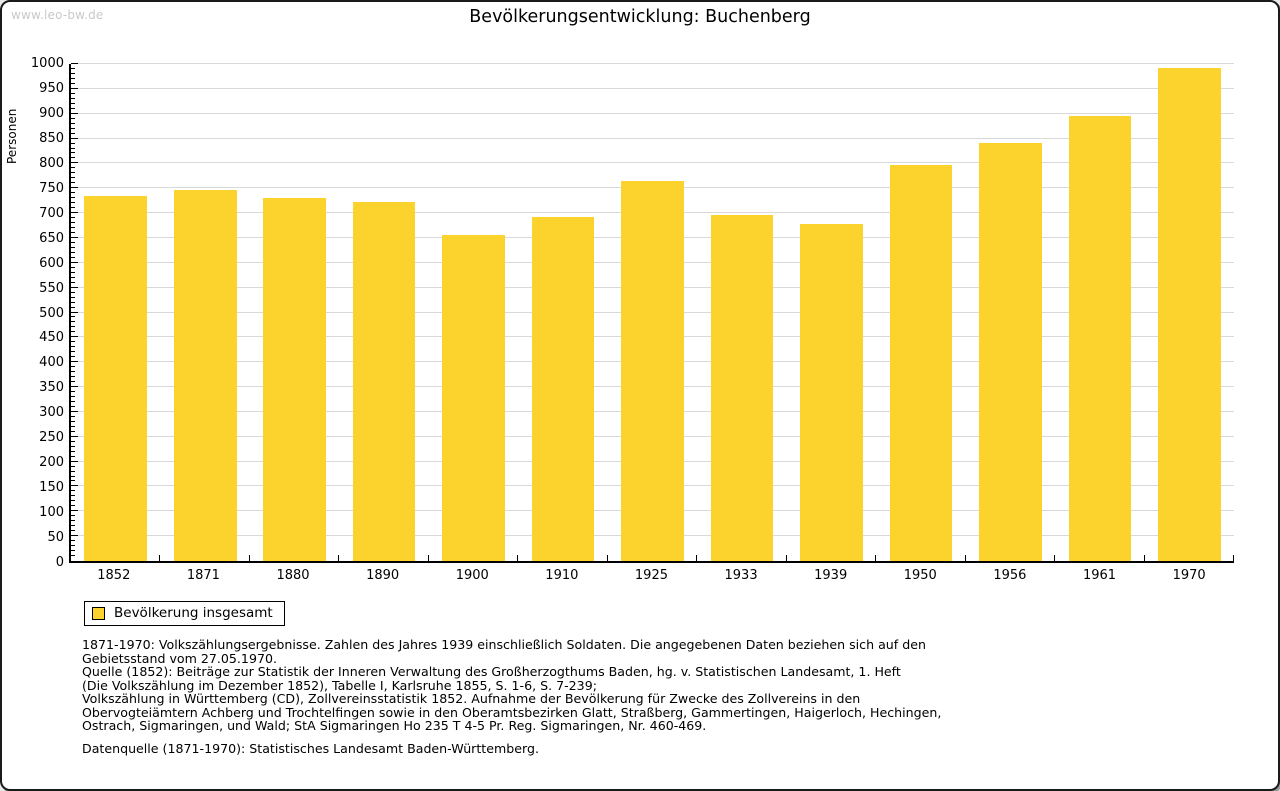  I want to click on y-tick-label: 600, so click(51, 263).